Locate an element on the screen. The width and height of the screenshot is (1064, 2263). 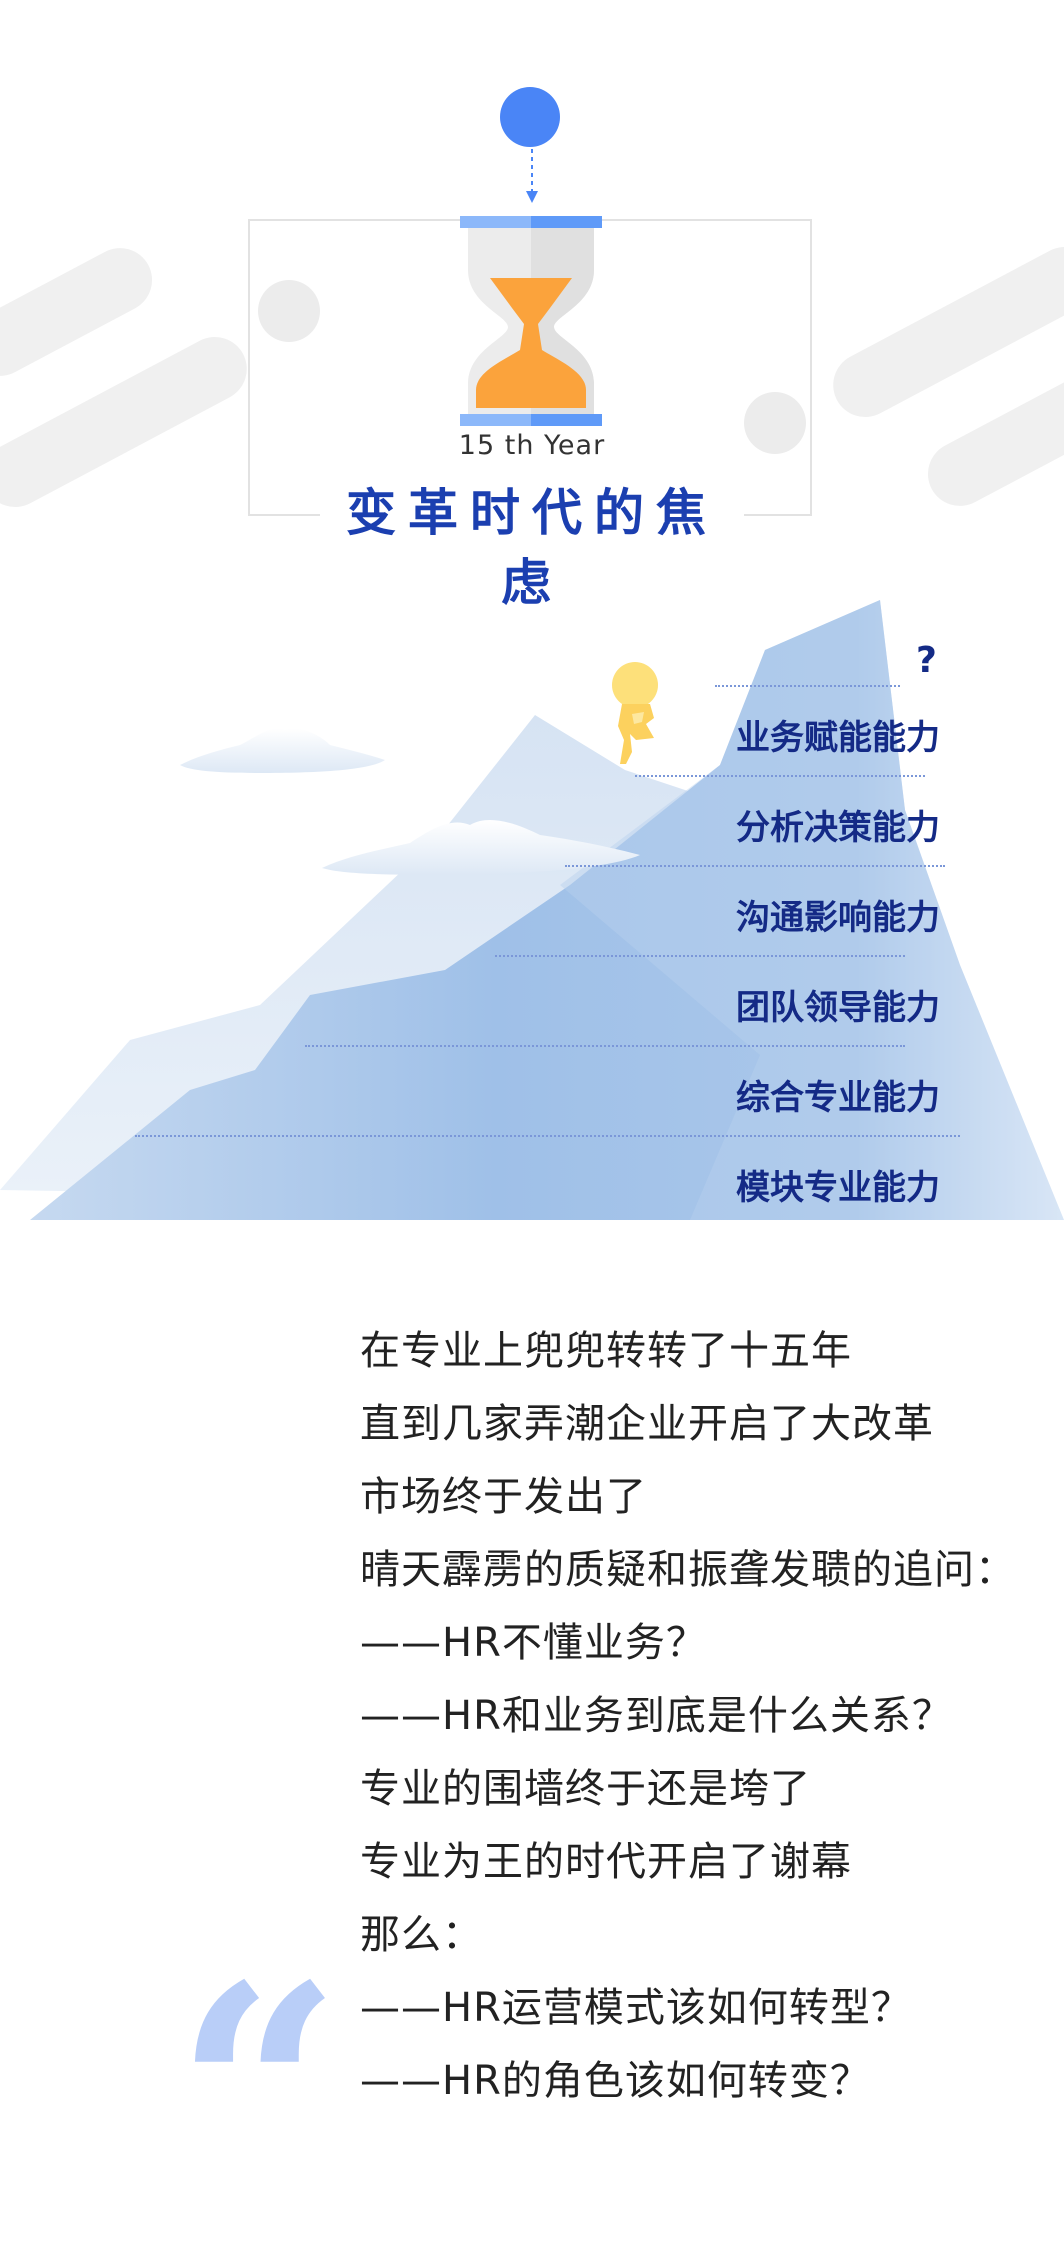
body-line: 晴天霹雳的质疑和振聋发聩的追问： is located at coordinates (688, 1570).